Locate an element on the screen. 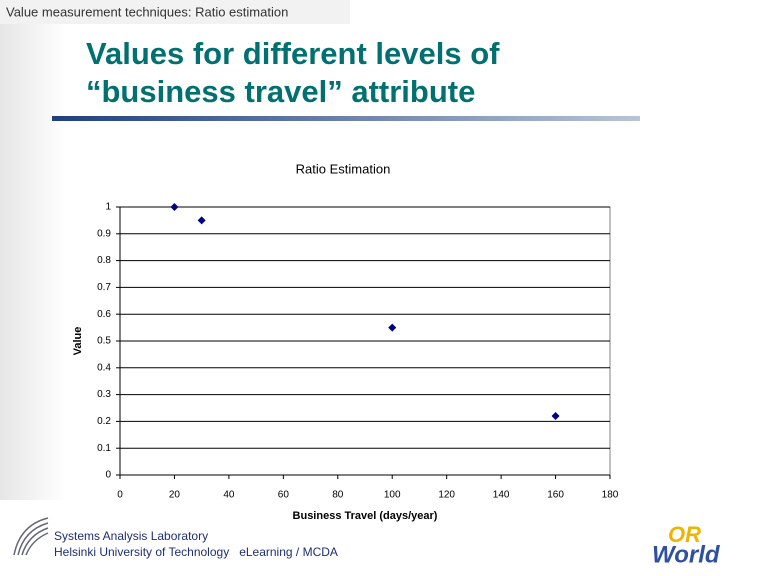 The height and width of the screenshot is (576, 768). x-axis-label: Business Travel (days/year) is located at coordinates (365, 516).